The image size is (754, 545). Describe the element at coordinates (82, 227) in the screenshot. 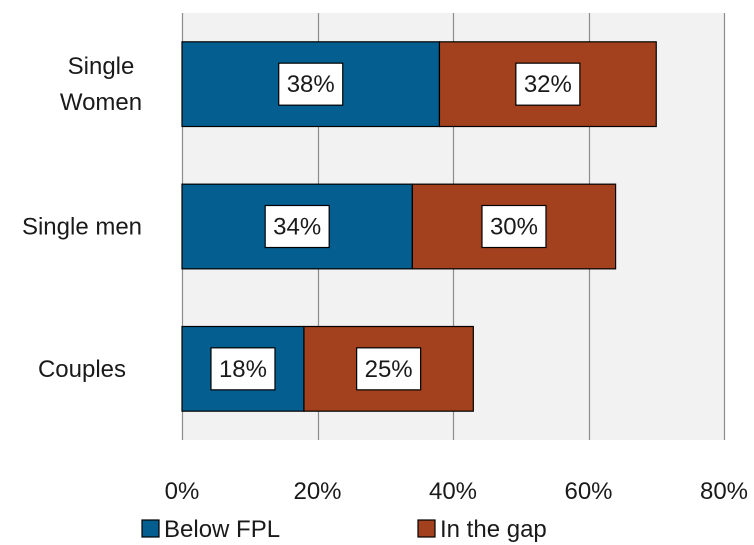

I see `category-label-1: Single men` at that location.